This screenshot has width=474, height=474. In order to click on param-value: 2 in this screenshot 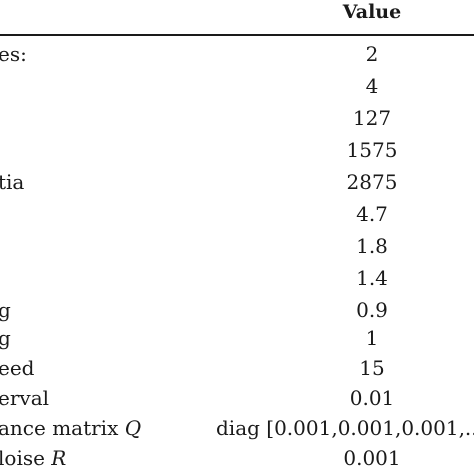, I will do `click(372, 54)`.